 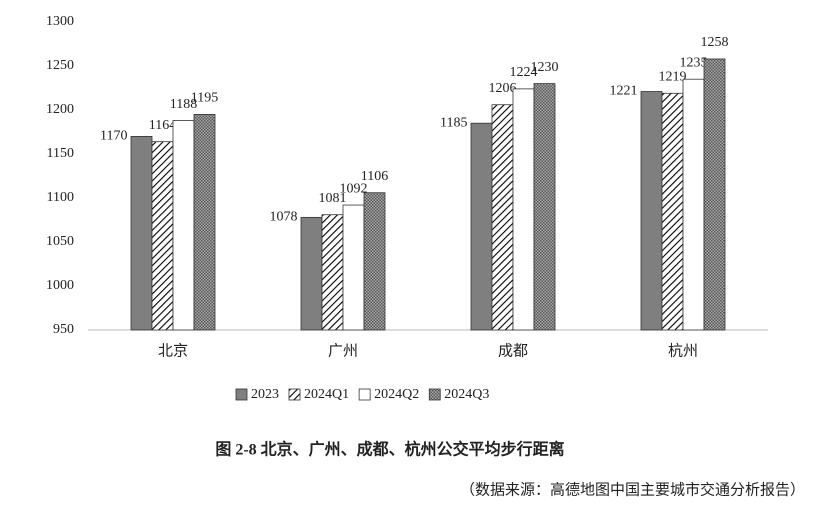 I want to click on legend-label: 2024Q2, so click(x=396, y=394).